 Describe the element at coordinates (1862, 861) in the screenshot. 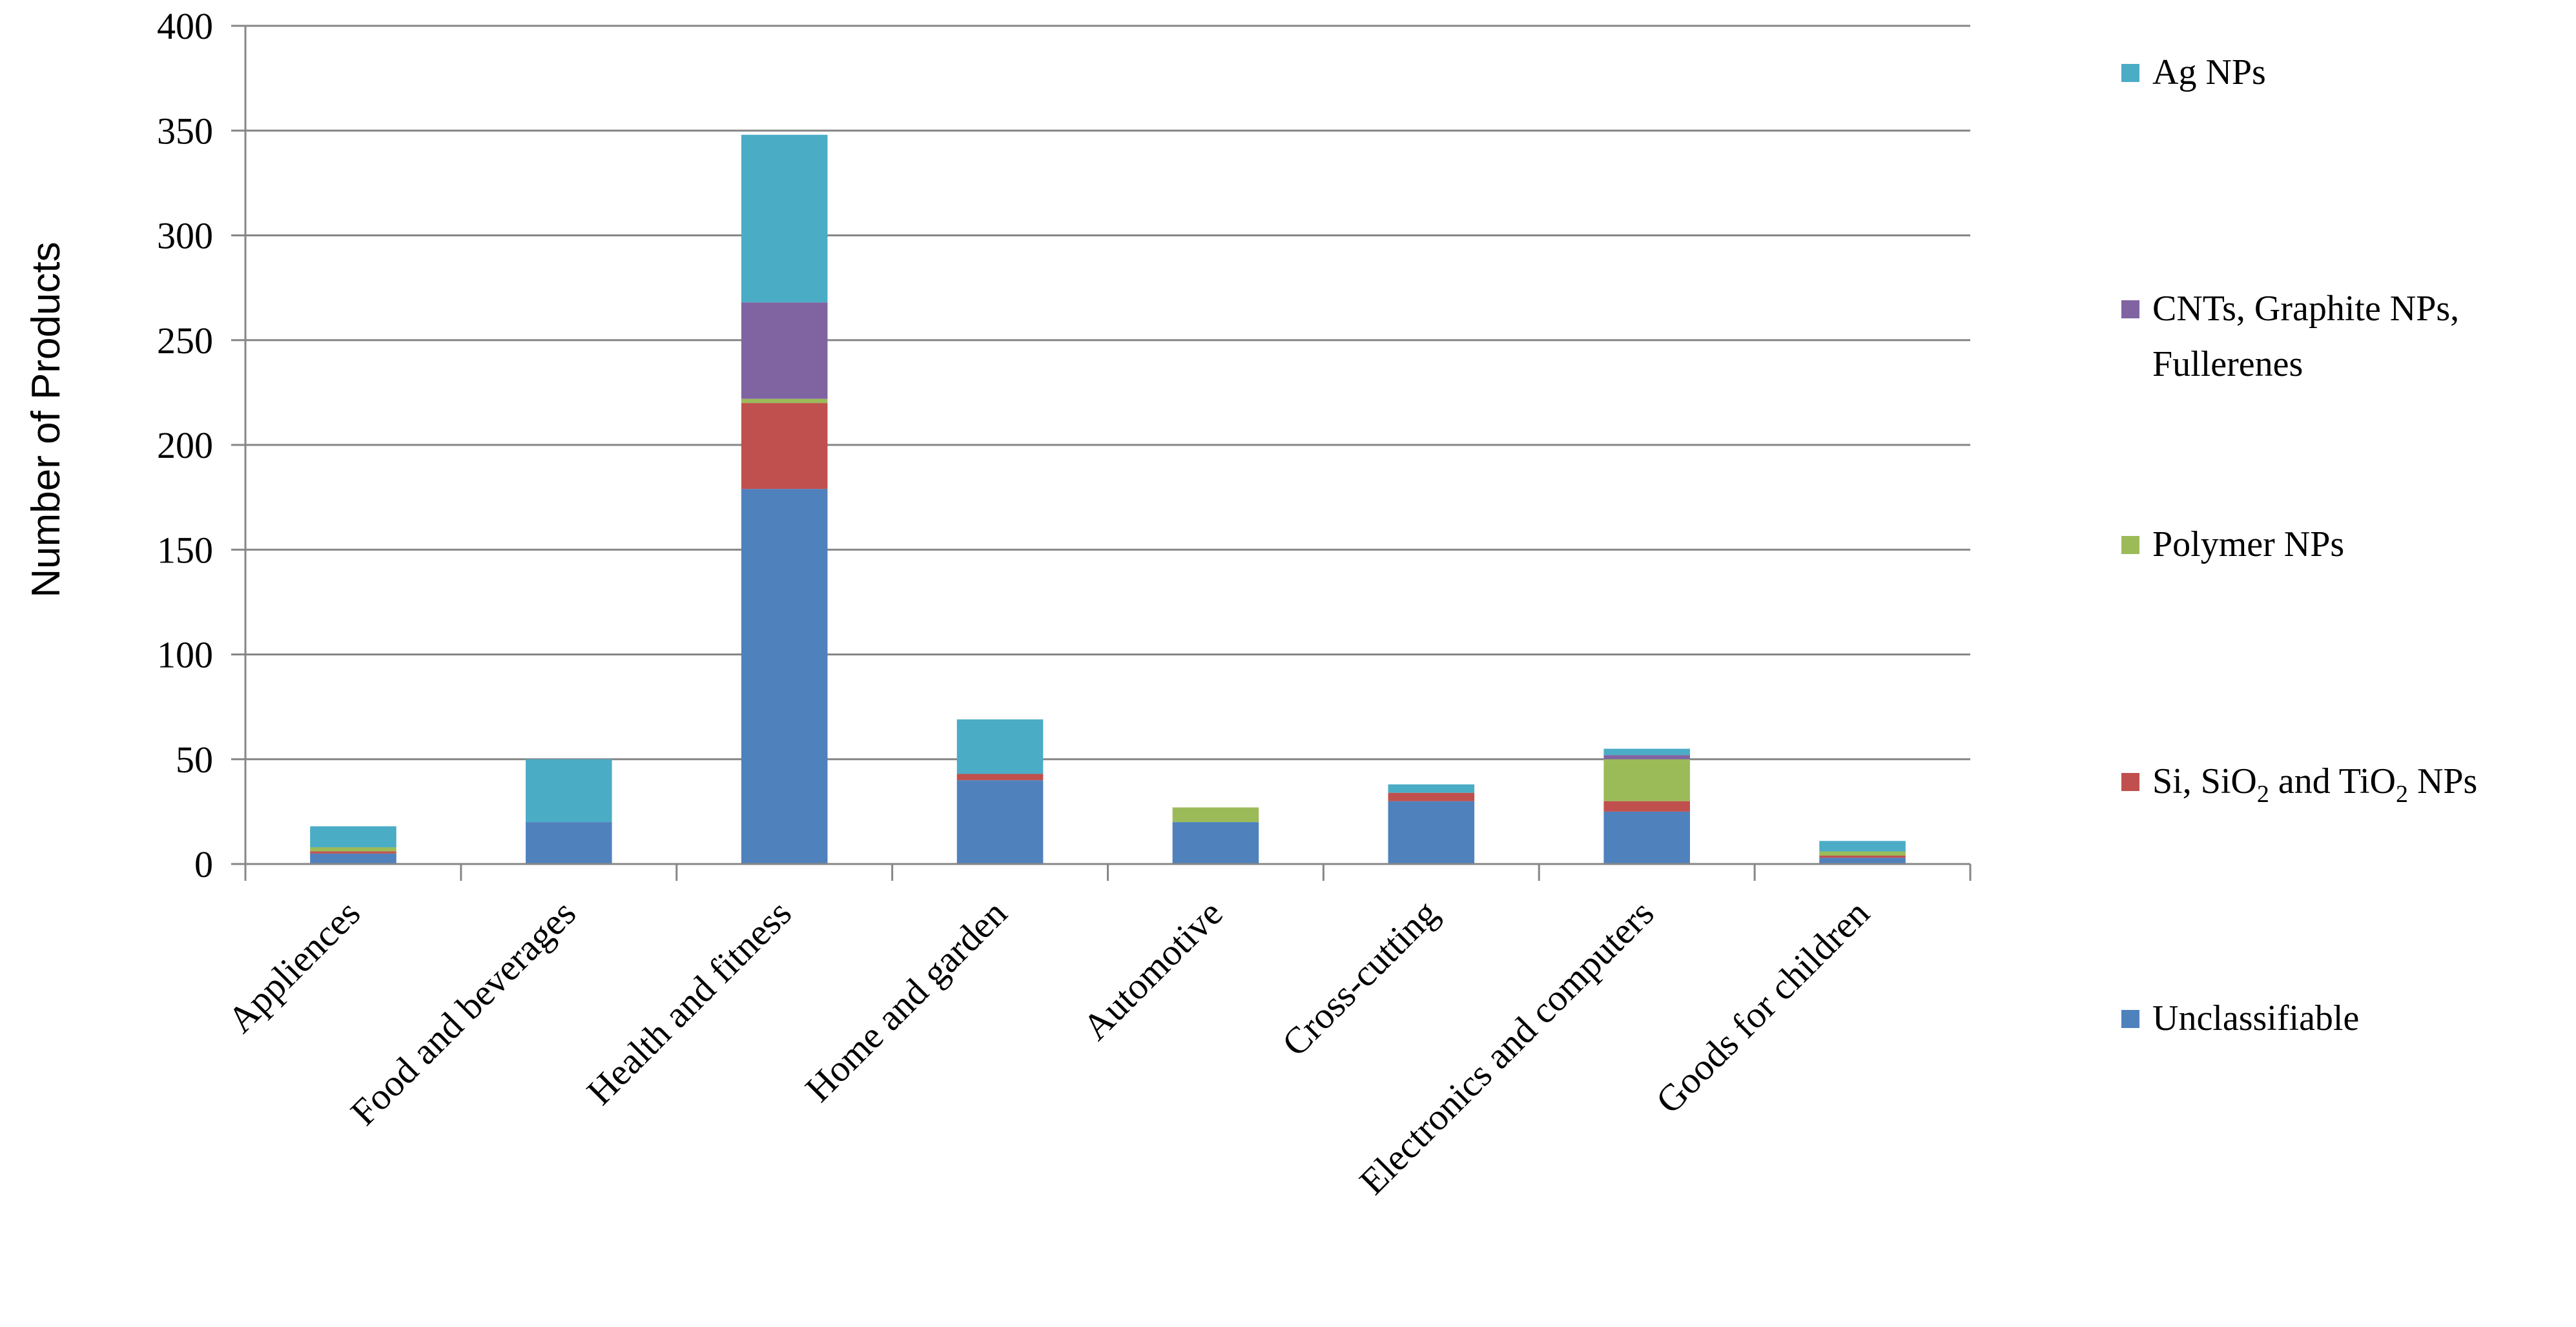

I see `bar-goods-for-children-unclassifiable` at that location.